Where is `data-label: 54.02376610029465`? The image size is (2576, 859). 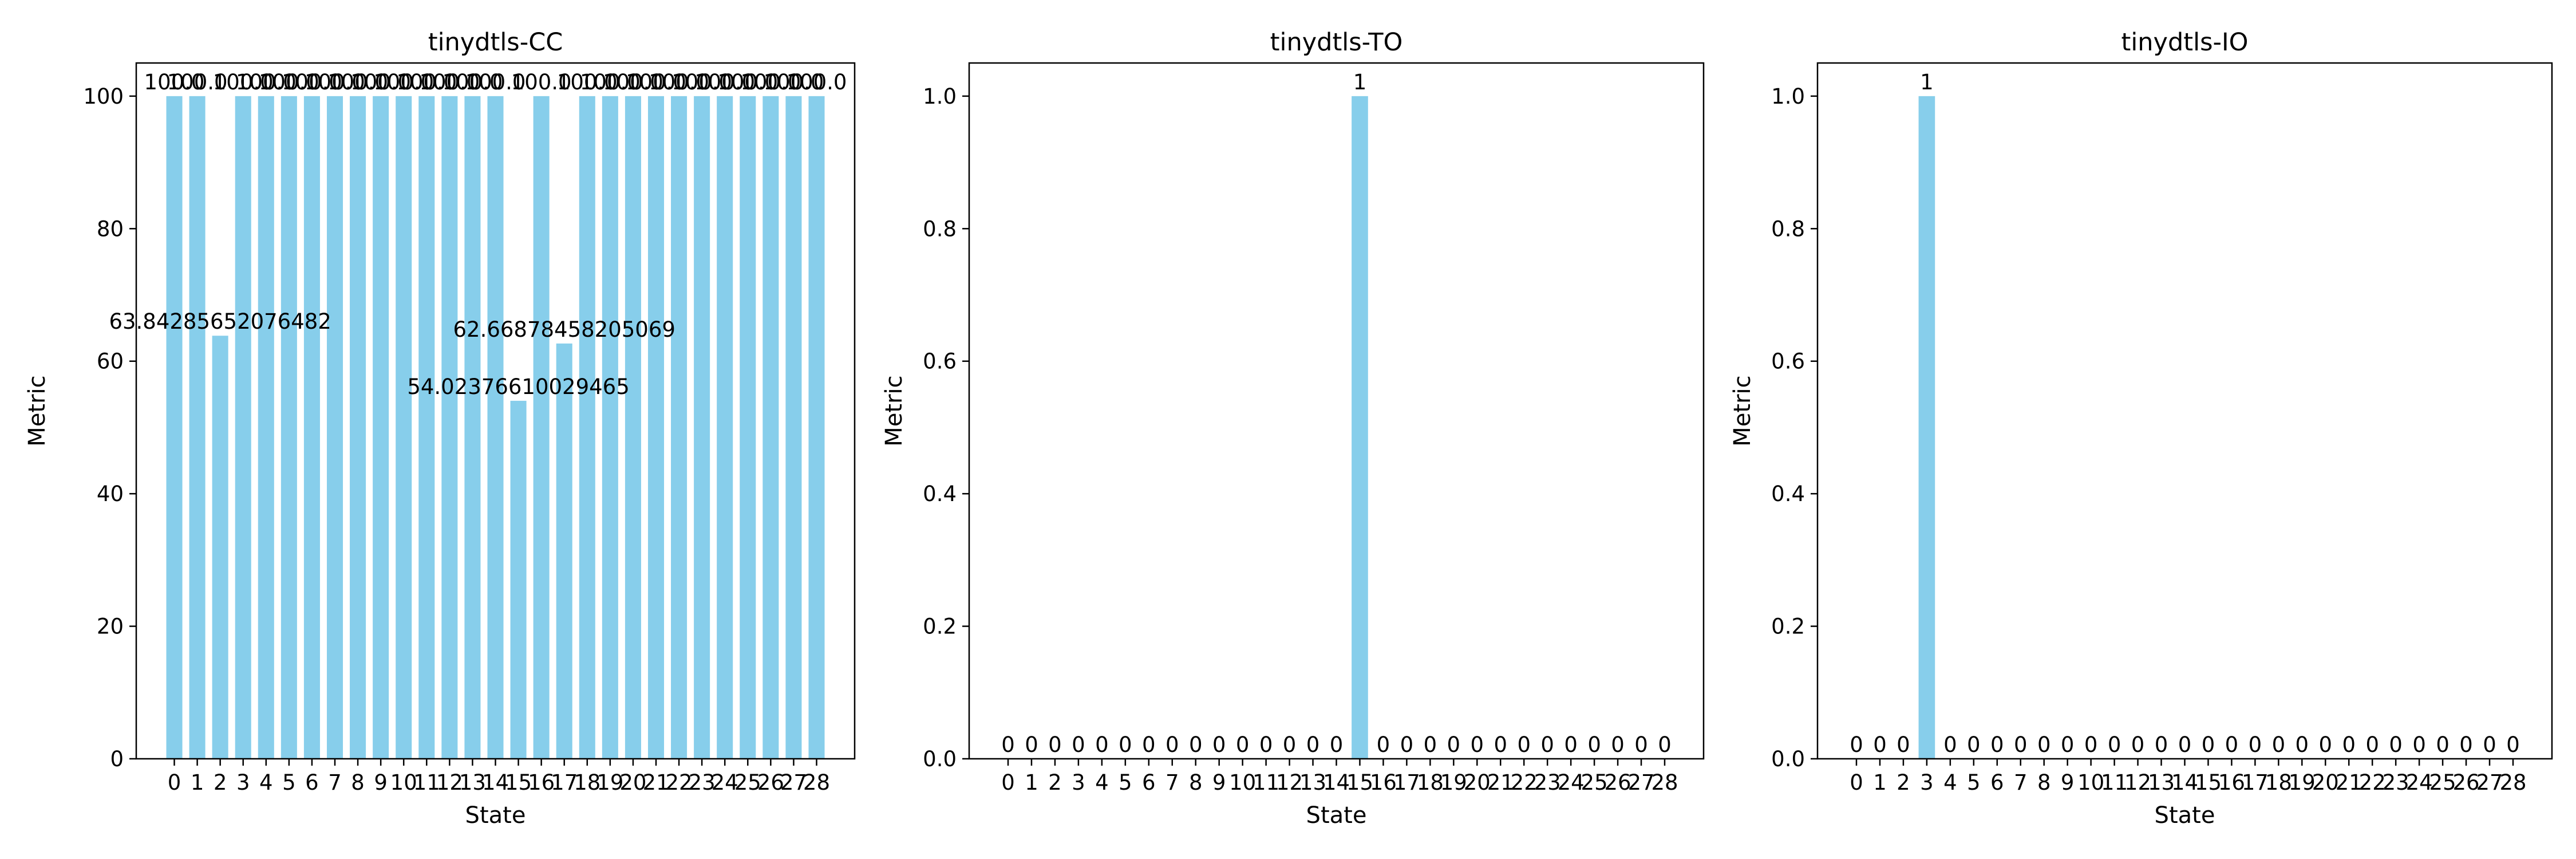
data-label: 54.02376610029465 is located at coordinates (518, 387).